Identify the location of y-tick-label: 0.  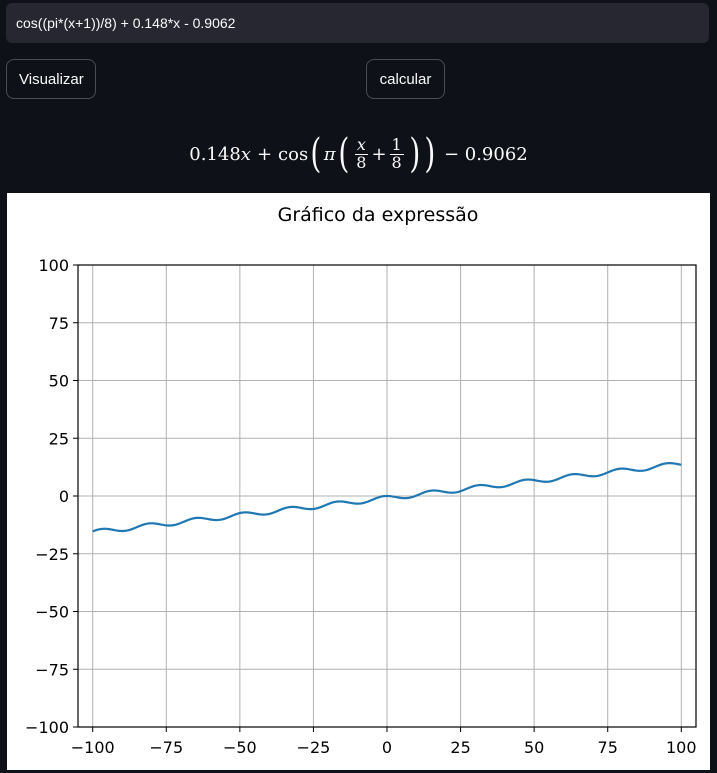
(64, 496).